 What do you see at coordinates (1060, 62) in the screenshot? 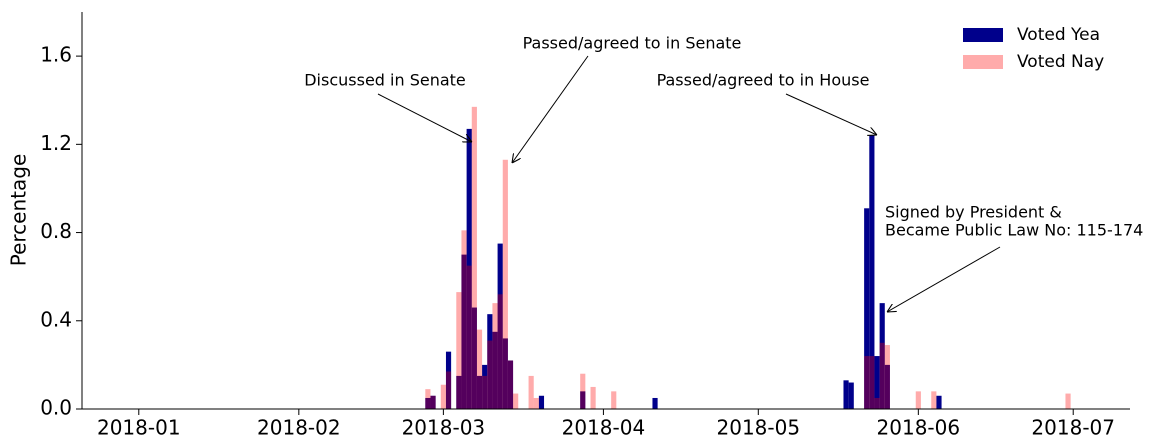
I see `legend-label: Voted Nay` at bounding box center [1060, 62].